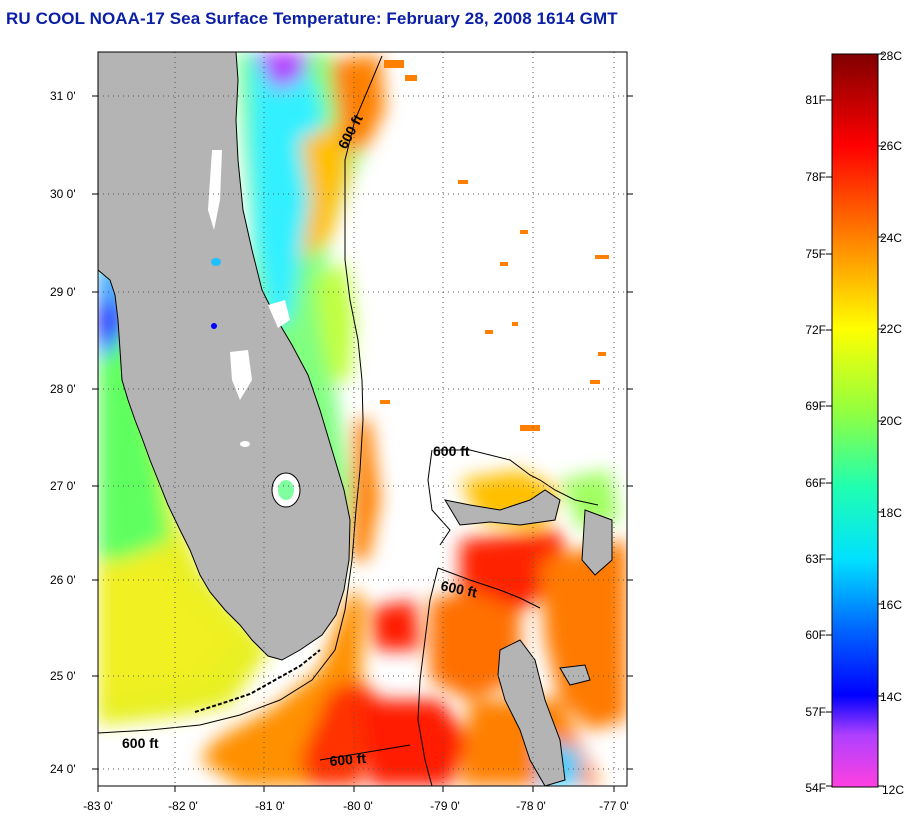 This screenshot has width=913, height=817. What do you see at coordinates (891, 56) in the screenshot?
I see `celsius-label: 28C` at bounding box center [891, 56].